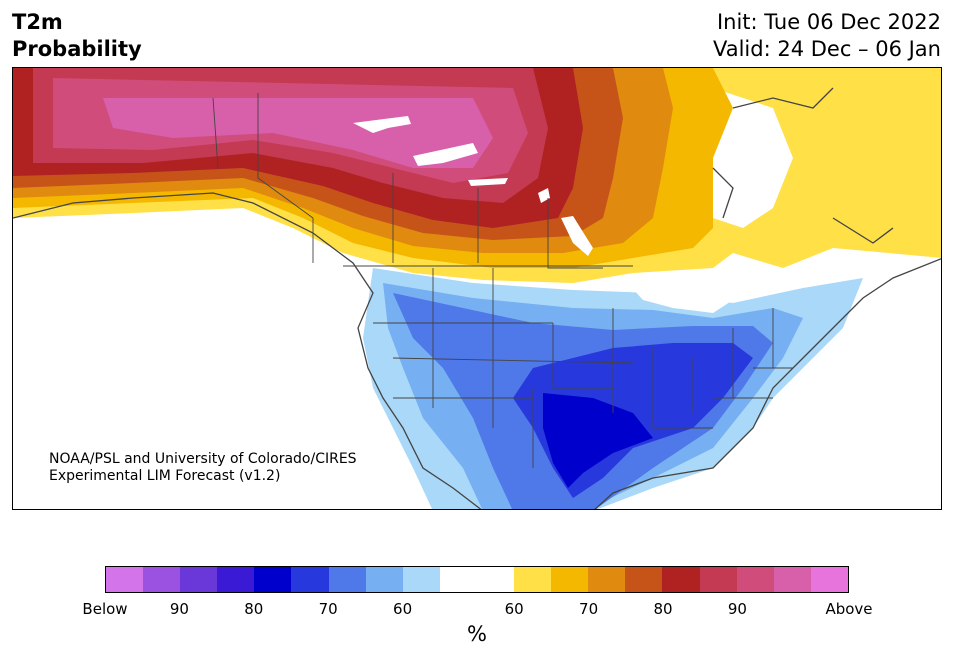  I want to click on valid-range: Valid: 24 Dec – 06 Jan, so click(826, 49).